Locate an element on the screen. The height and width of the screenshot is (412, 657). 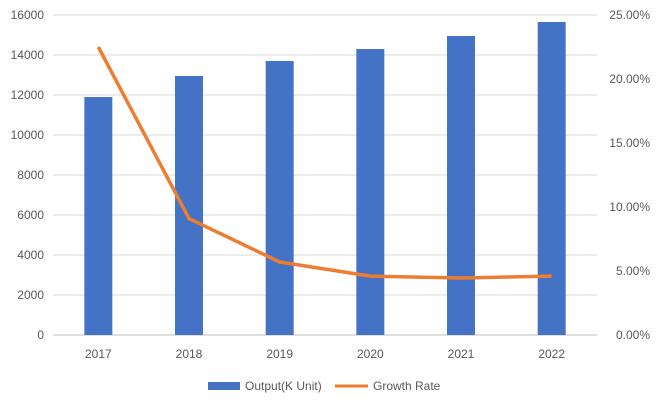
legend-label-output: Output(K Unit) is located at coordinates (283, 386).